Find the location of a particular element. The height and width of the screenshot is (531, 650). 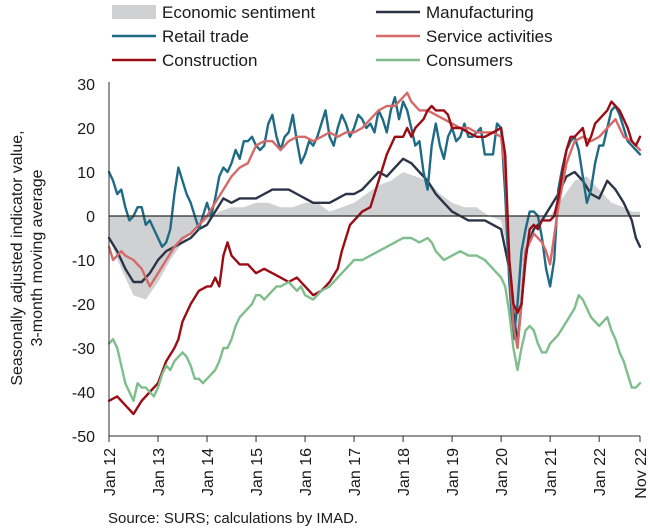

y-tick-label: -10 is located at coordinates (83, 261).